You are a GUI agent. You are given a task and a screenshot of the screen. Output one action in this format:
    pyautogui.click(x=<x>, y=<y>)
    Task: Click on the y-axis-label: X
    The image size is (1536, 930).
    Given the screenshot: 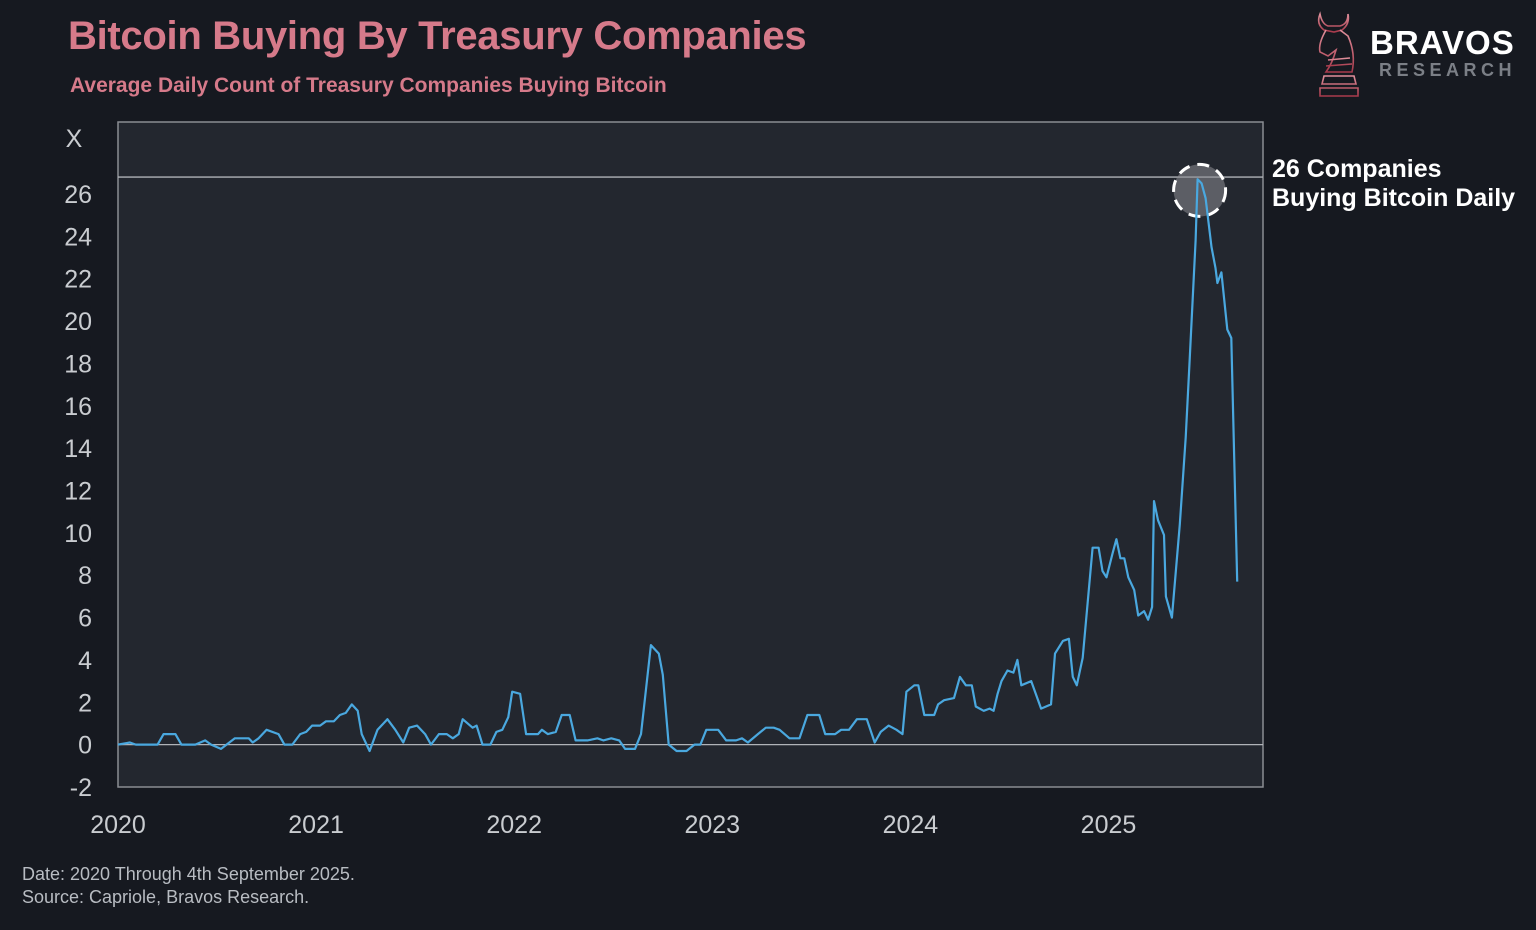 What is the action you would take?
    pyautogui.click(x=74, y=139)
    